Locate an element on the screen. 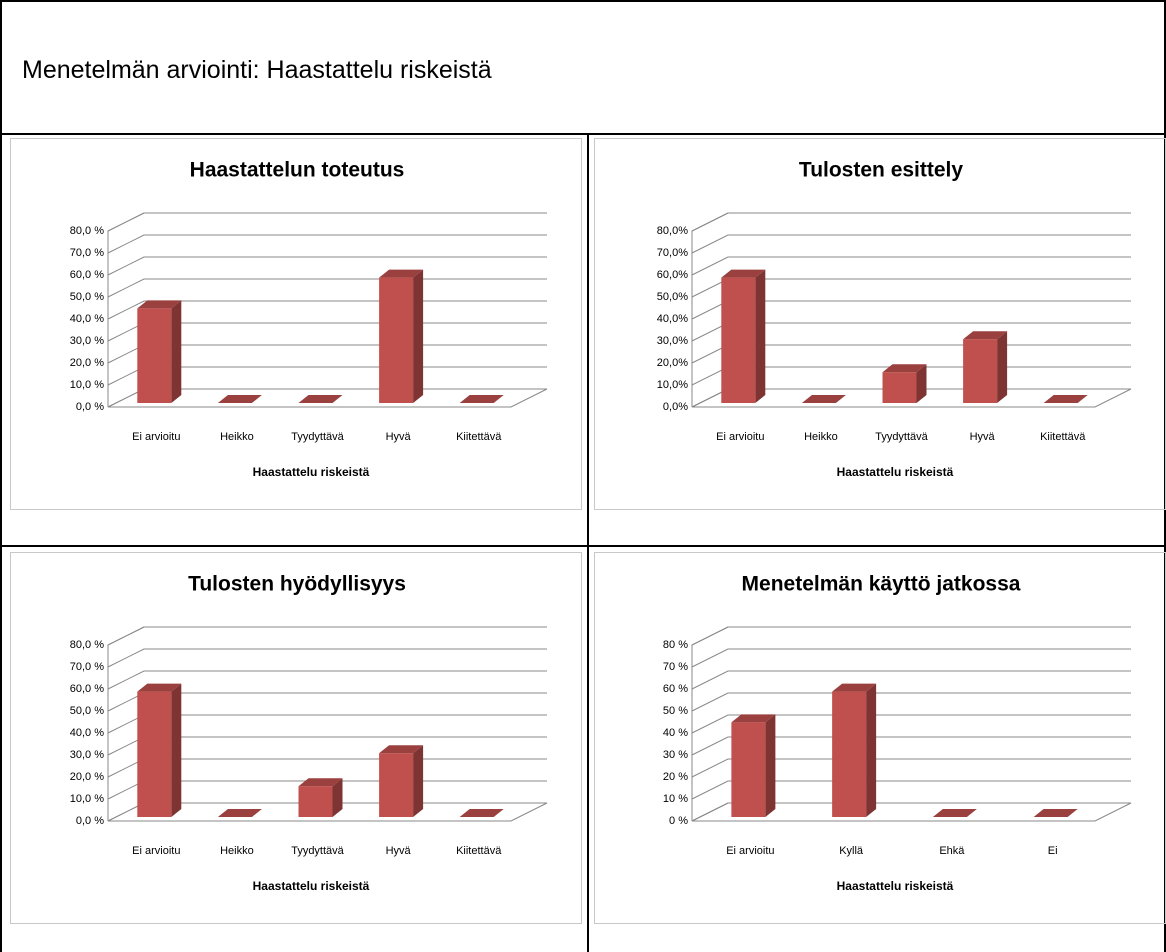  y-tick-label: 60 % is located at coordinates (675, 689).